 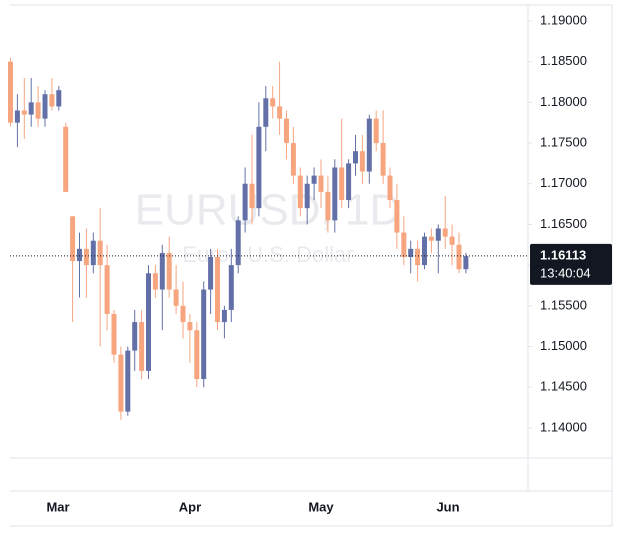 I want to click on y-tick-label: 1.17500, so click(x=563, y=141).